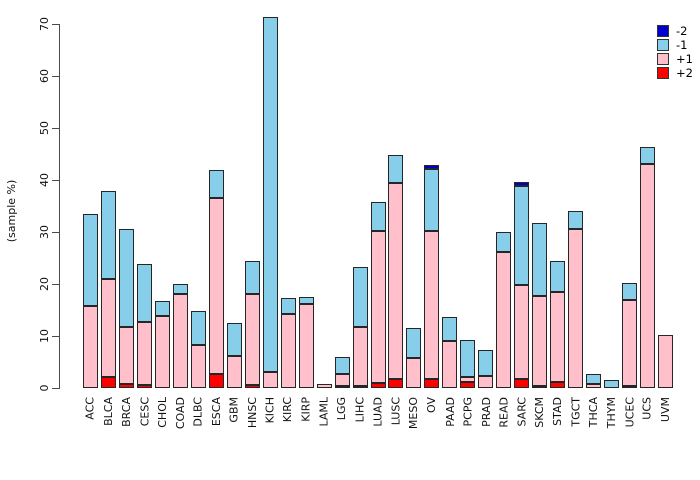  What do you see at coordinates (486, 412) in the screenshot?
I see `x-axis-label-PRAD: PRAD` at bounding box center [486, 412].